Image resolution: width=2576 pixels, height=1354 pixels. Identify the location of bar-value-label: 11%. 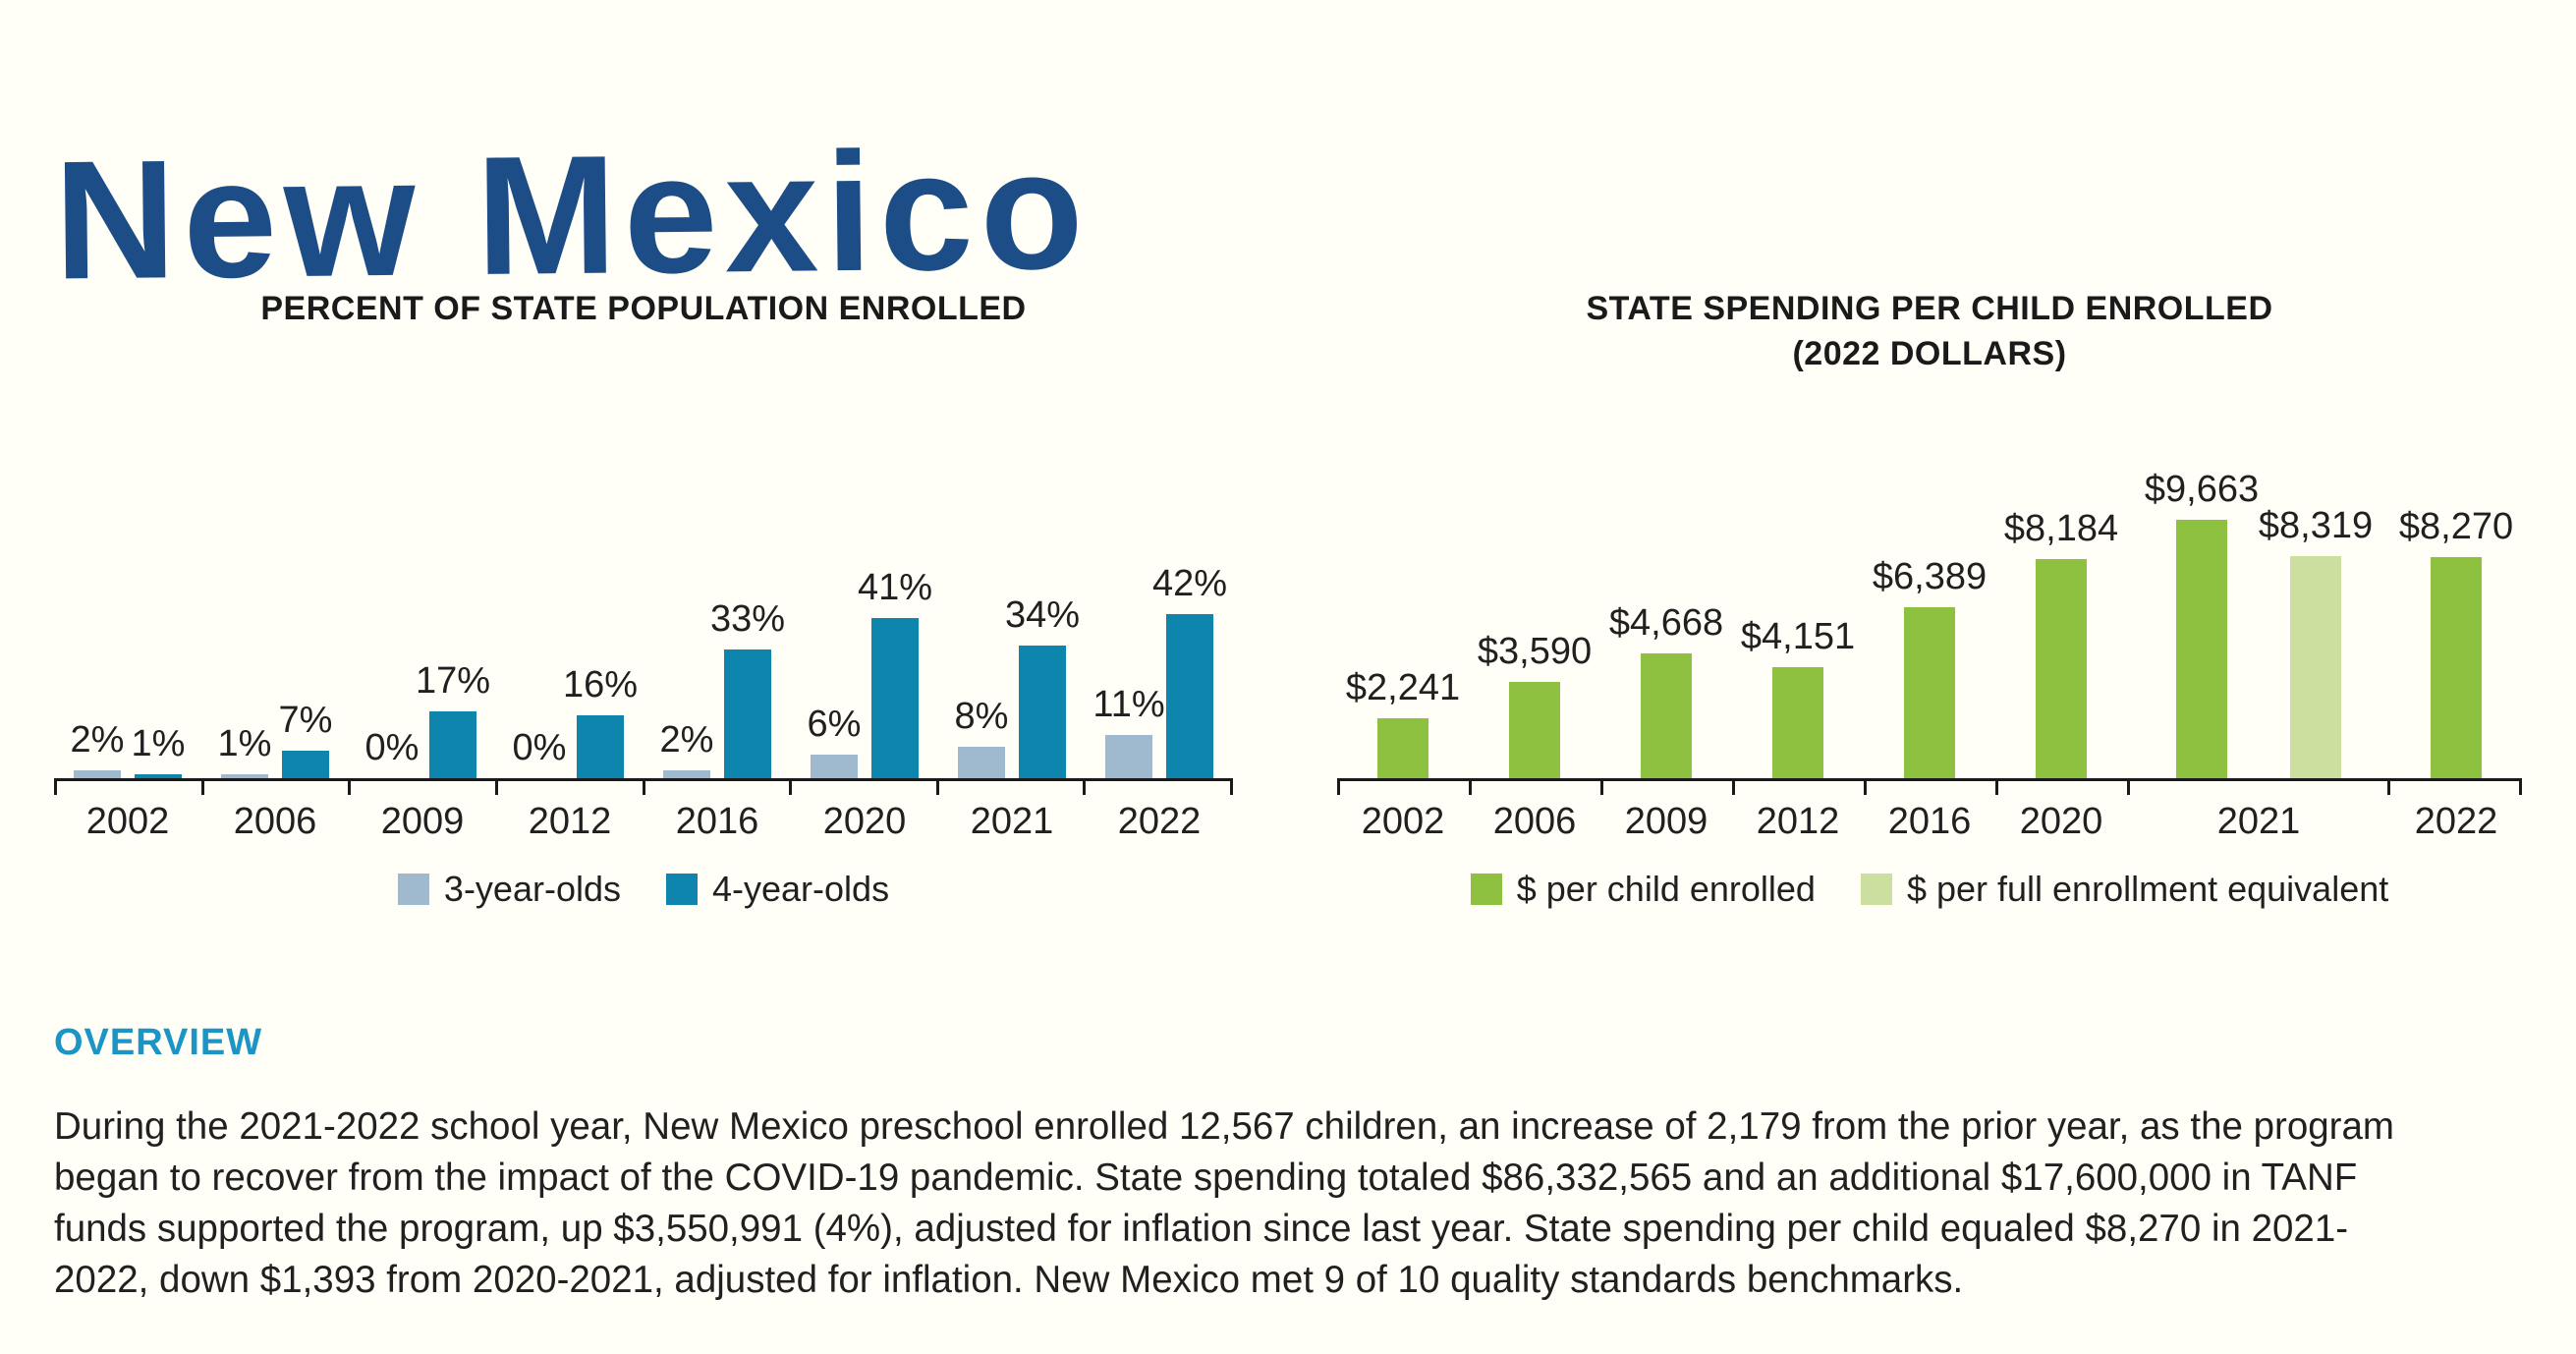
(1128, 704).